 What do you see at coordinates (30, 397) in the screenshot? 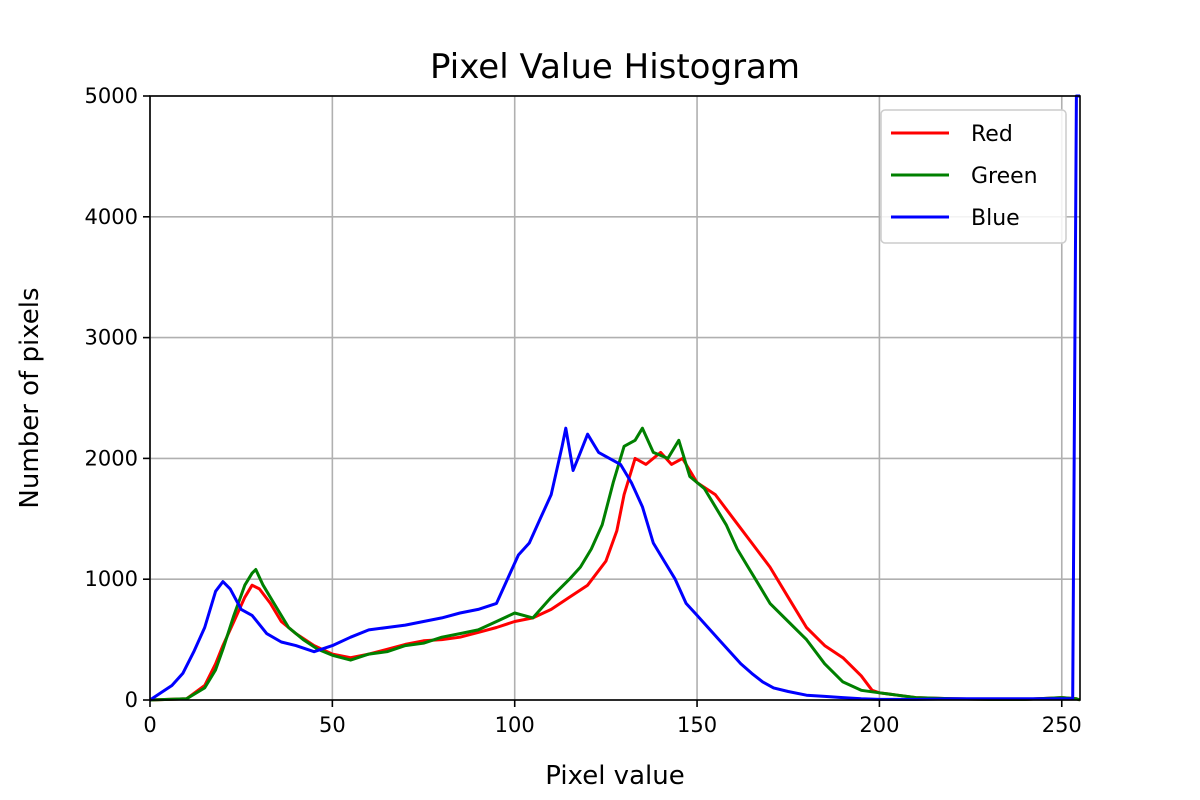
I see `y-axis-title: Number of pixels` at bounding box center [30, 397].